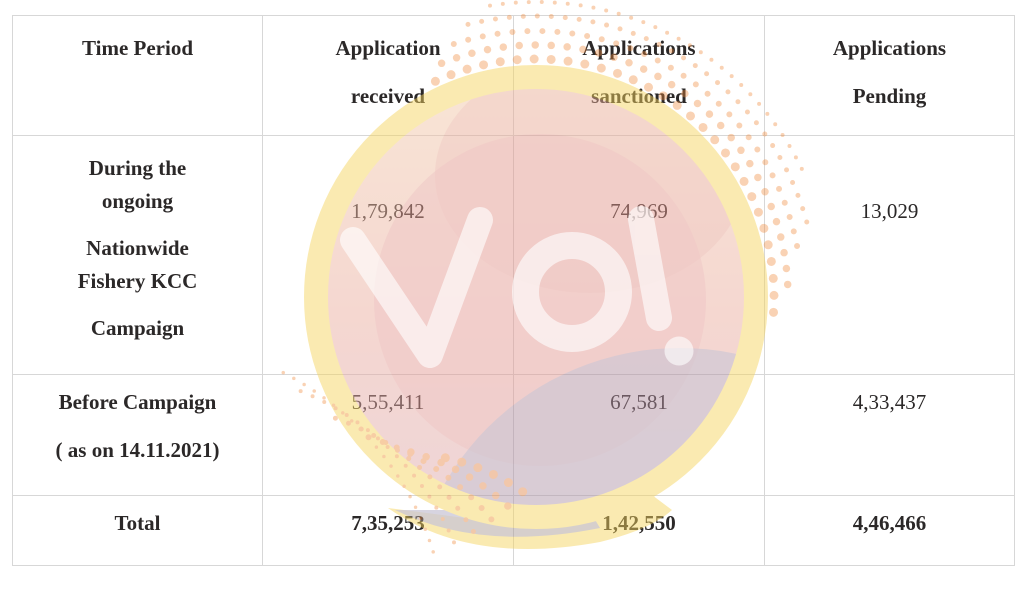 The height and width of the screenshot is (589, 1022). What do you see at coordinates (388, 530) in the screenshot?
I see `cell-received-total: 7,35,253` at bounding box center [388, 530].